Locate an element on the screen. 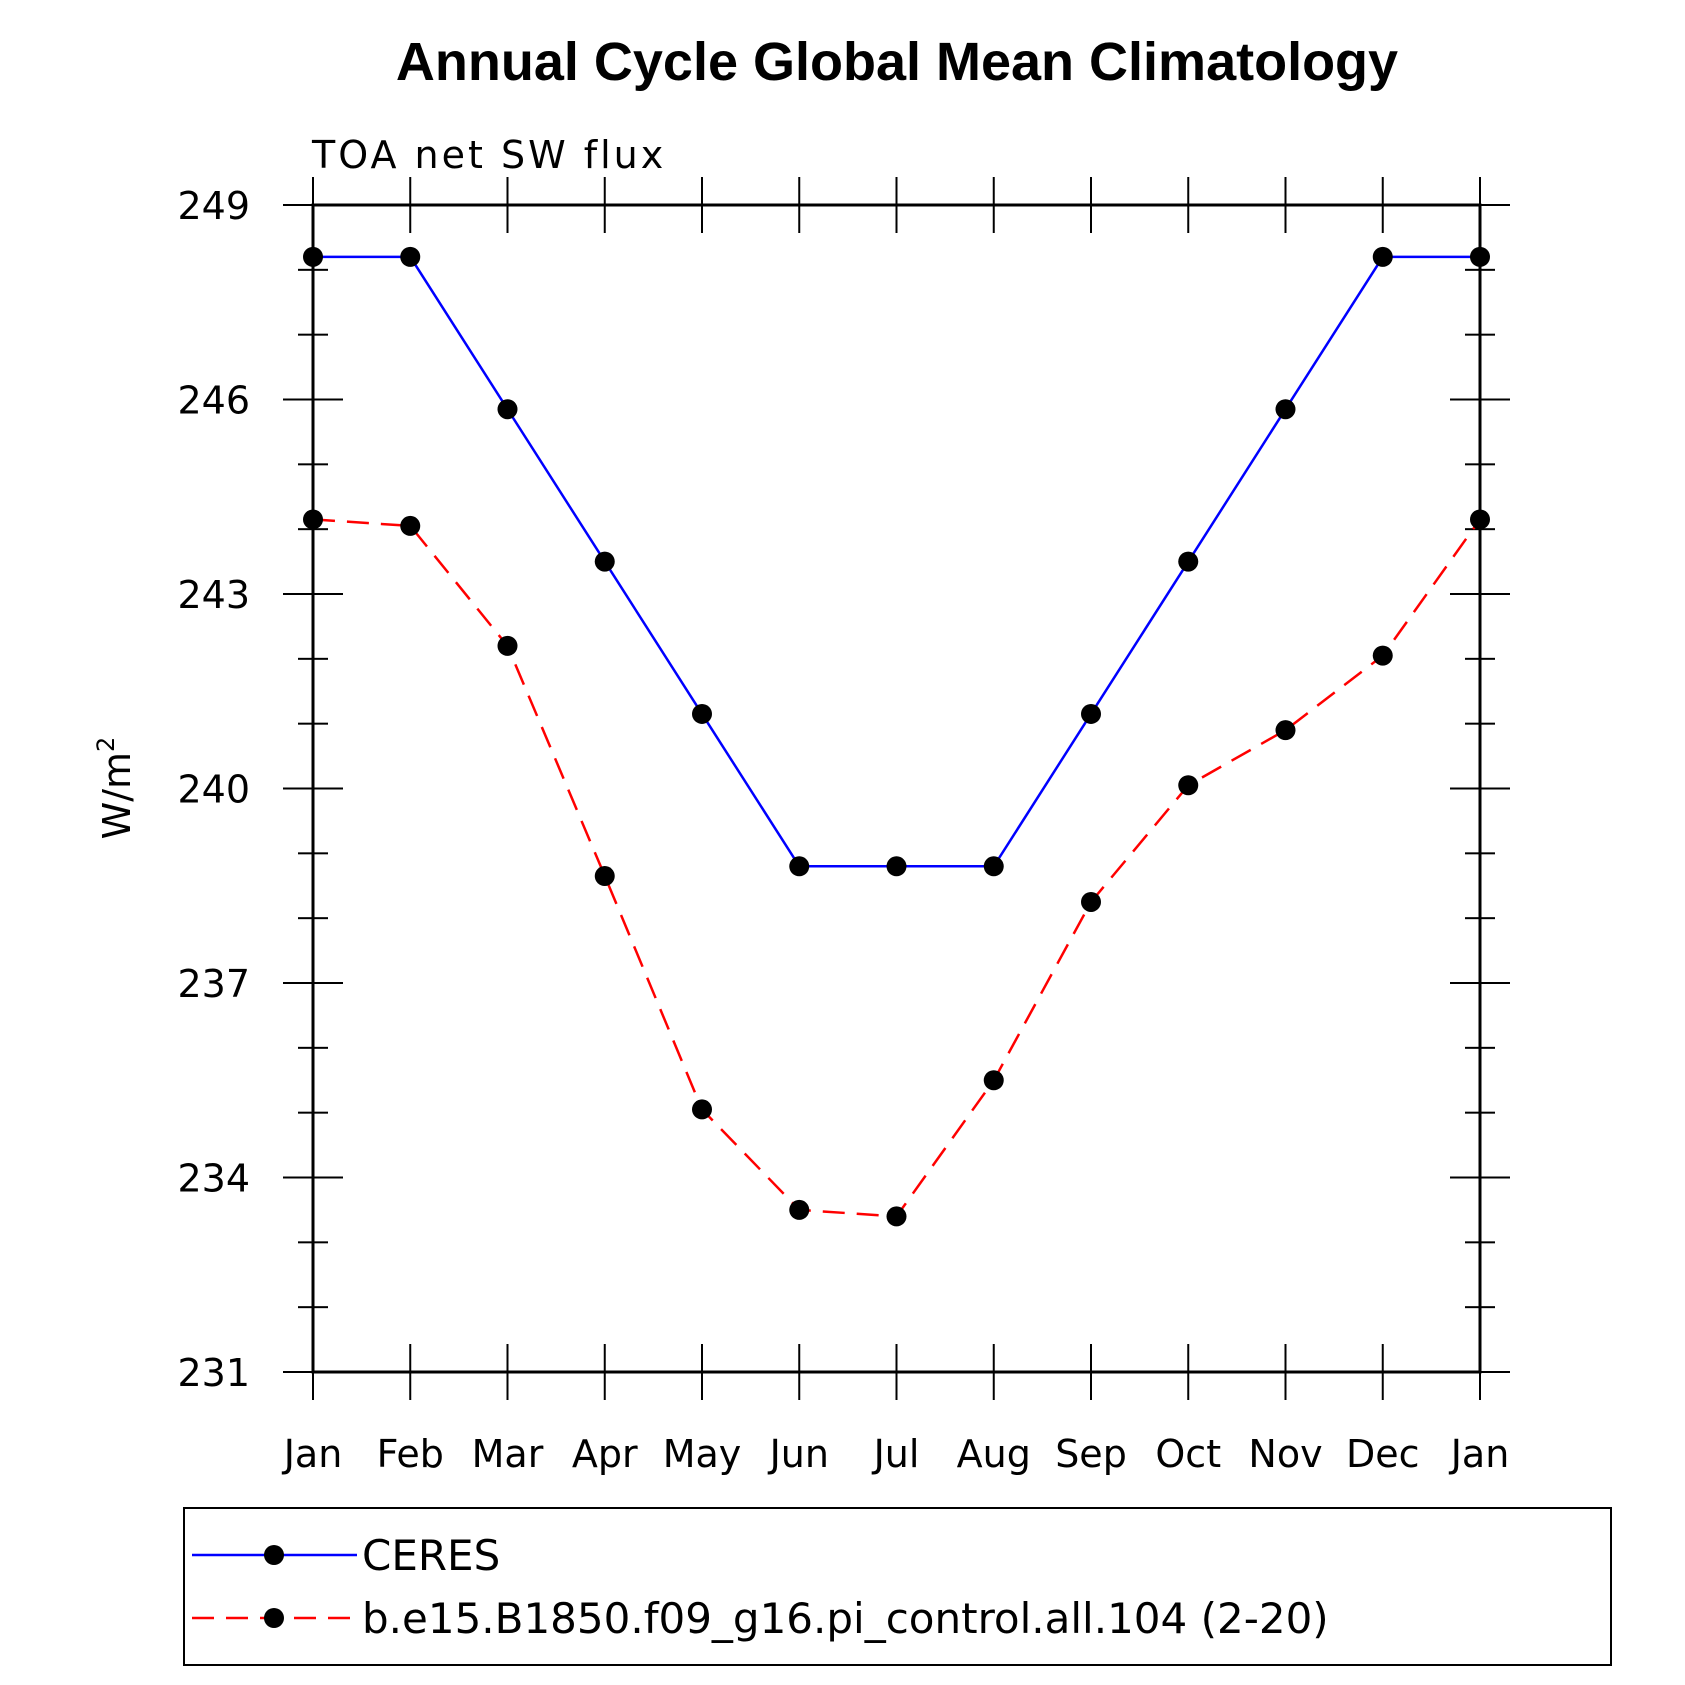 The width and height of the screenshot is (1685, 1685). x-tick-label: Aug is located at coordinates (994, 1454).